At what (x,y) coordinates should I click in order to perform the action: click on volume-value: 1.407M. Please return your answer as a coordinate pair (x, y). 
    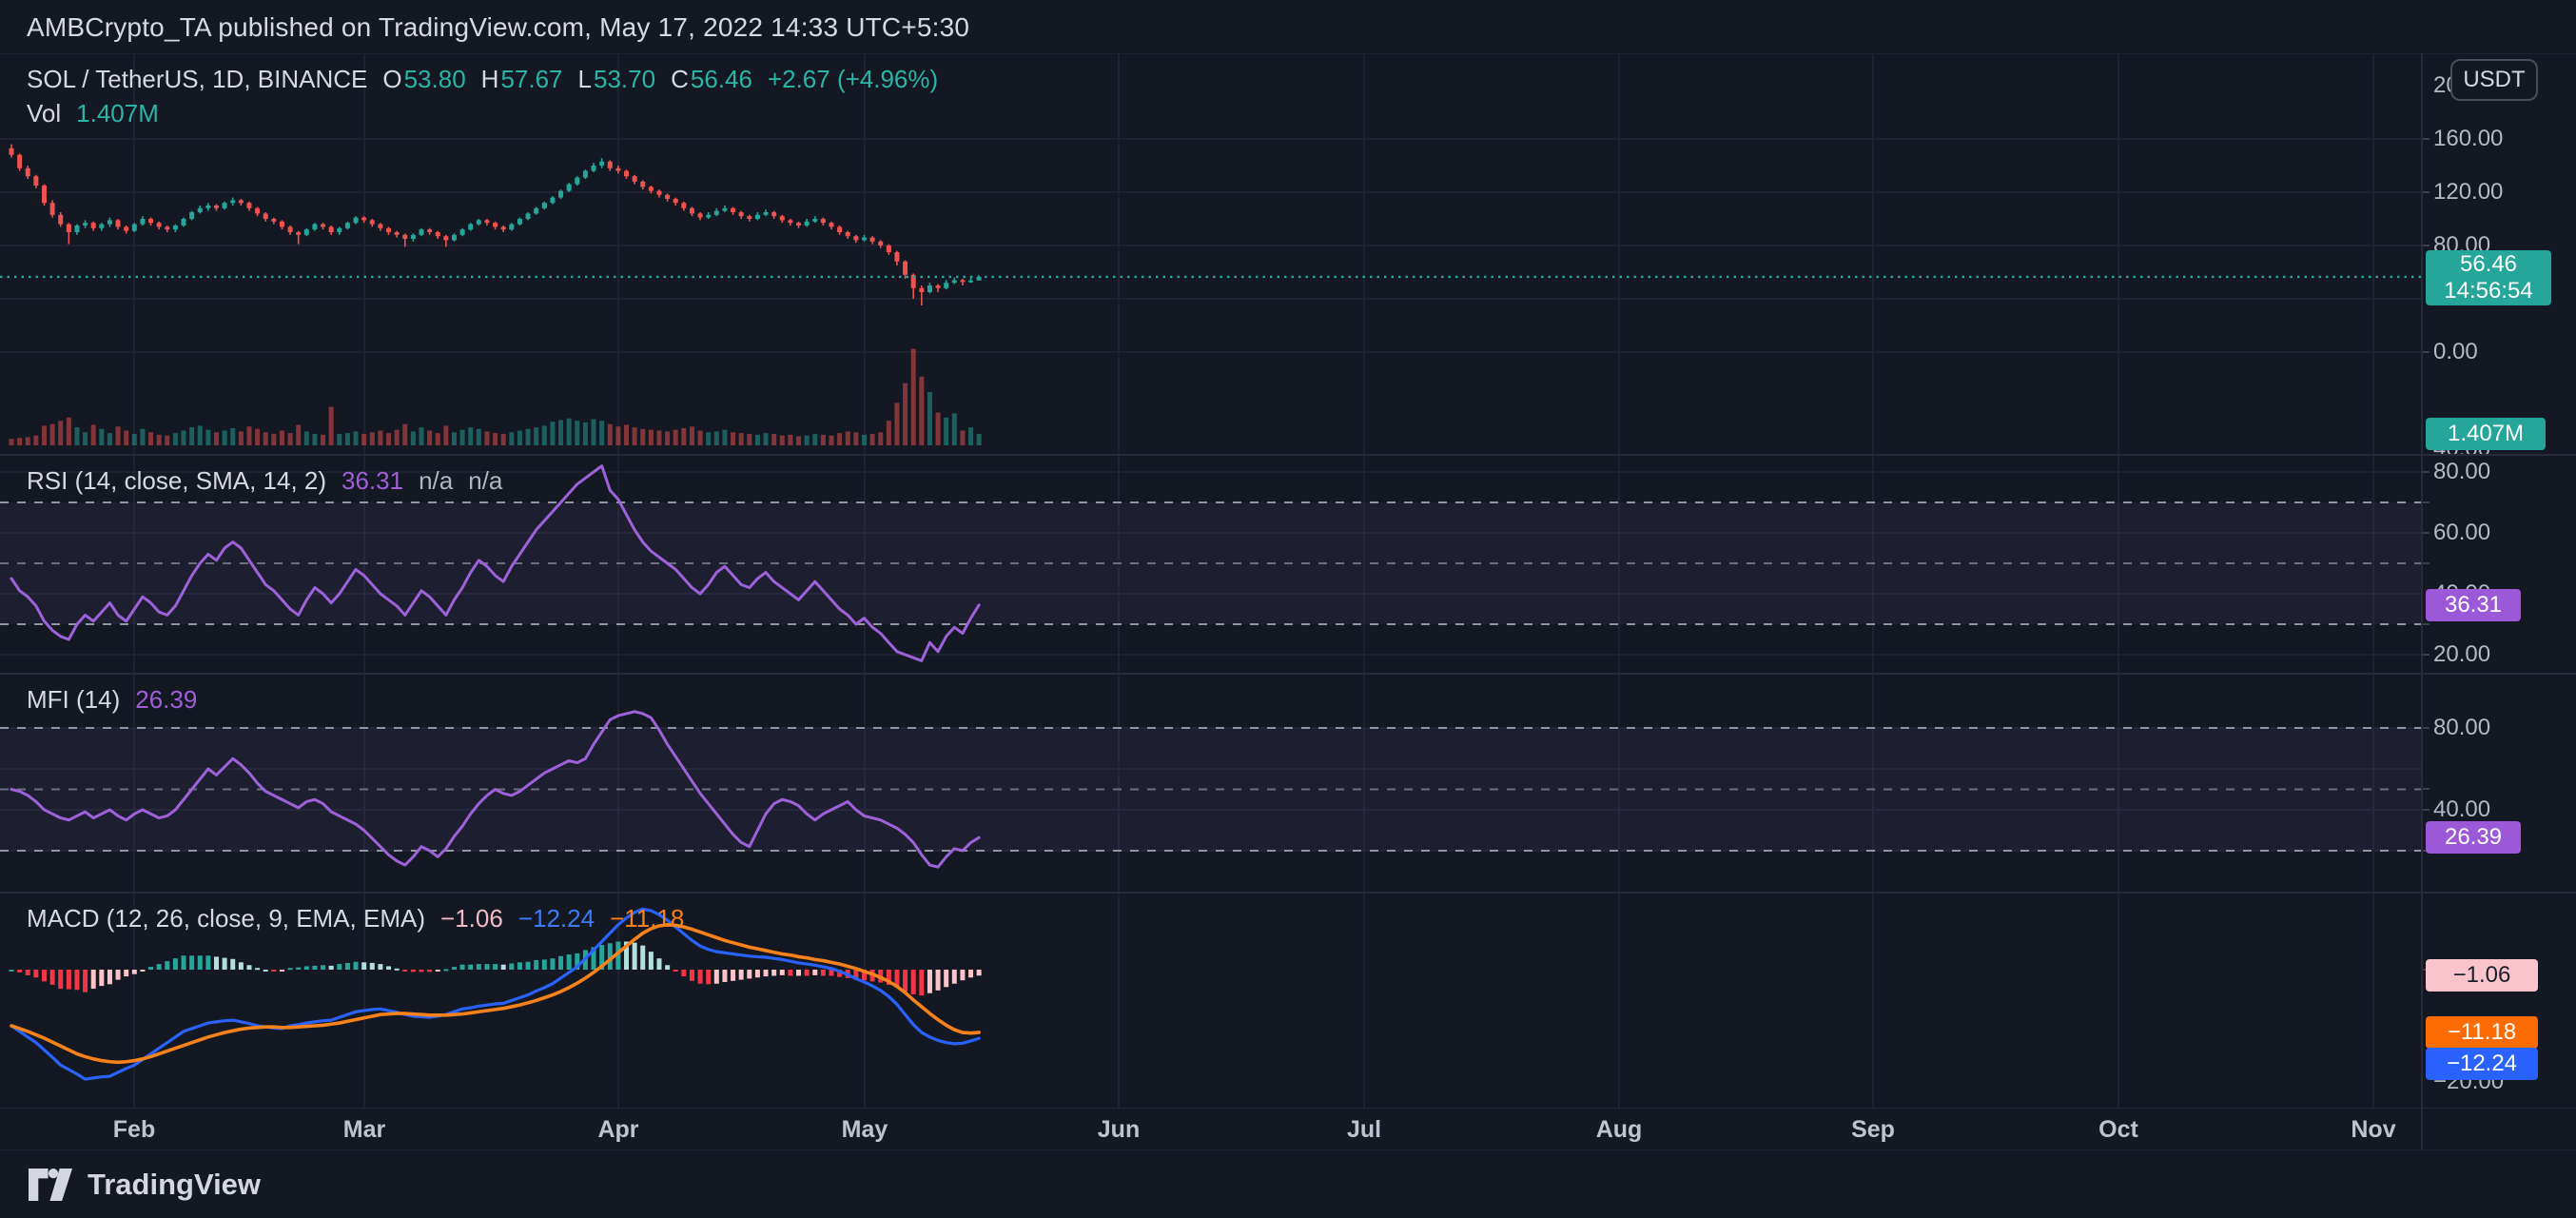
    Looking at the image, I should click on (118, 113).